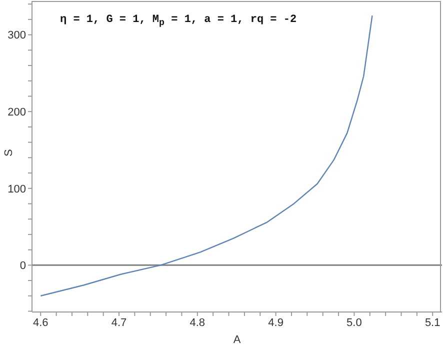  I want to click on x-tick-label: 4.9, so click(276, 322).